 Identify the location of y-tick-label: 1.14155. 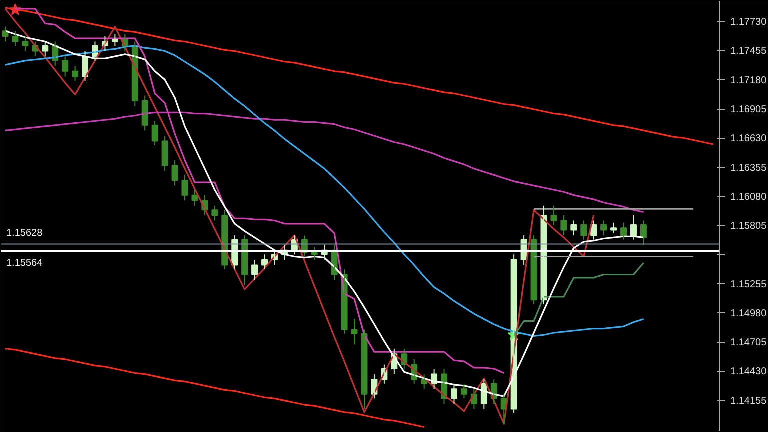
(749, 401).